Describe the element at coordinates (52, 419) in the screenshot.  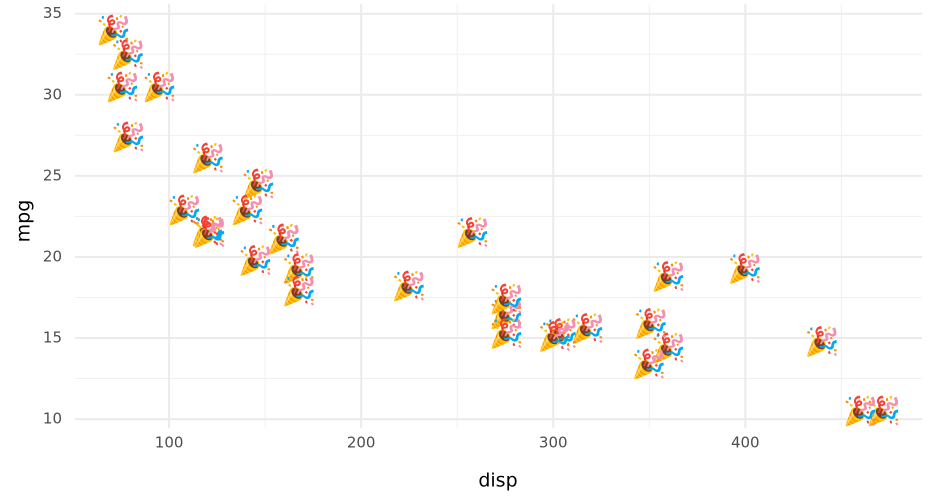
I see `y-tick-label: 10` at that location.